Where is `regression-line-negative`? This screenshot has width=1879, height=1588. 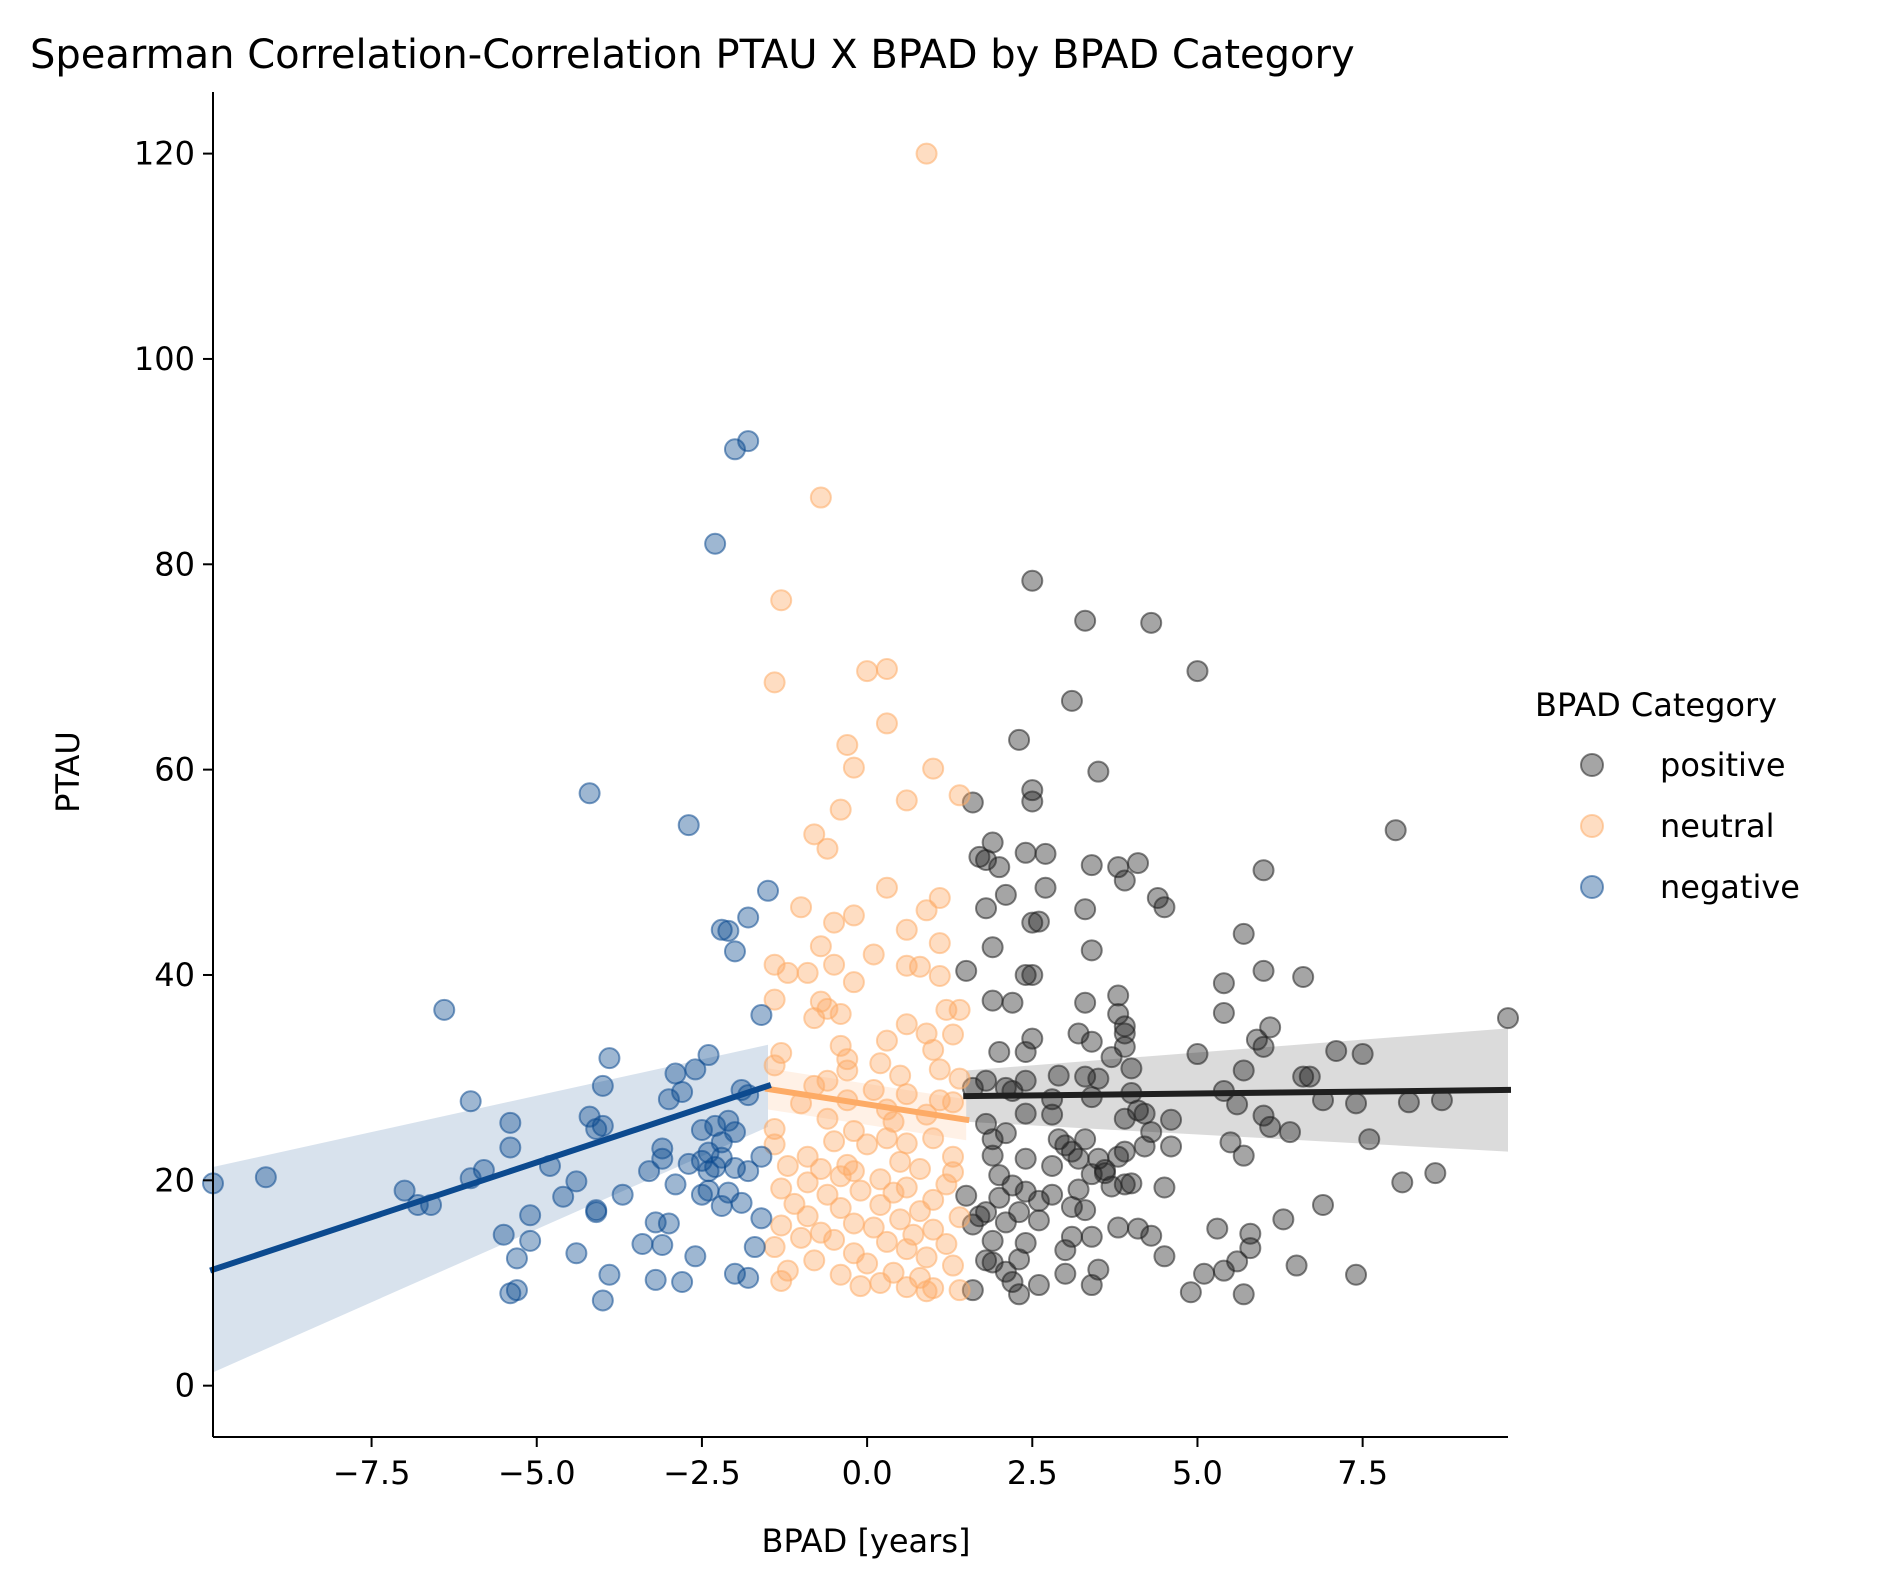
regression-line-negative is located at coordinates (490, 1178).